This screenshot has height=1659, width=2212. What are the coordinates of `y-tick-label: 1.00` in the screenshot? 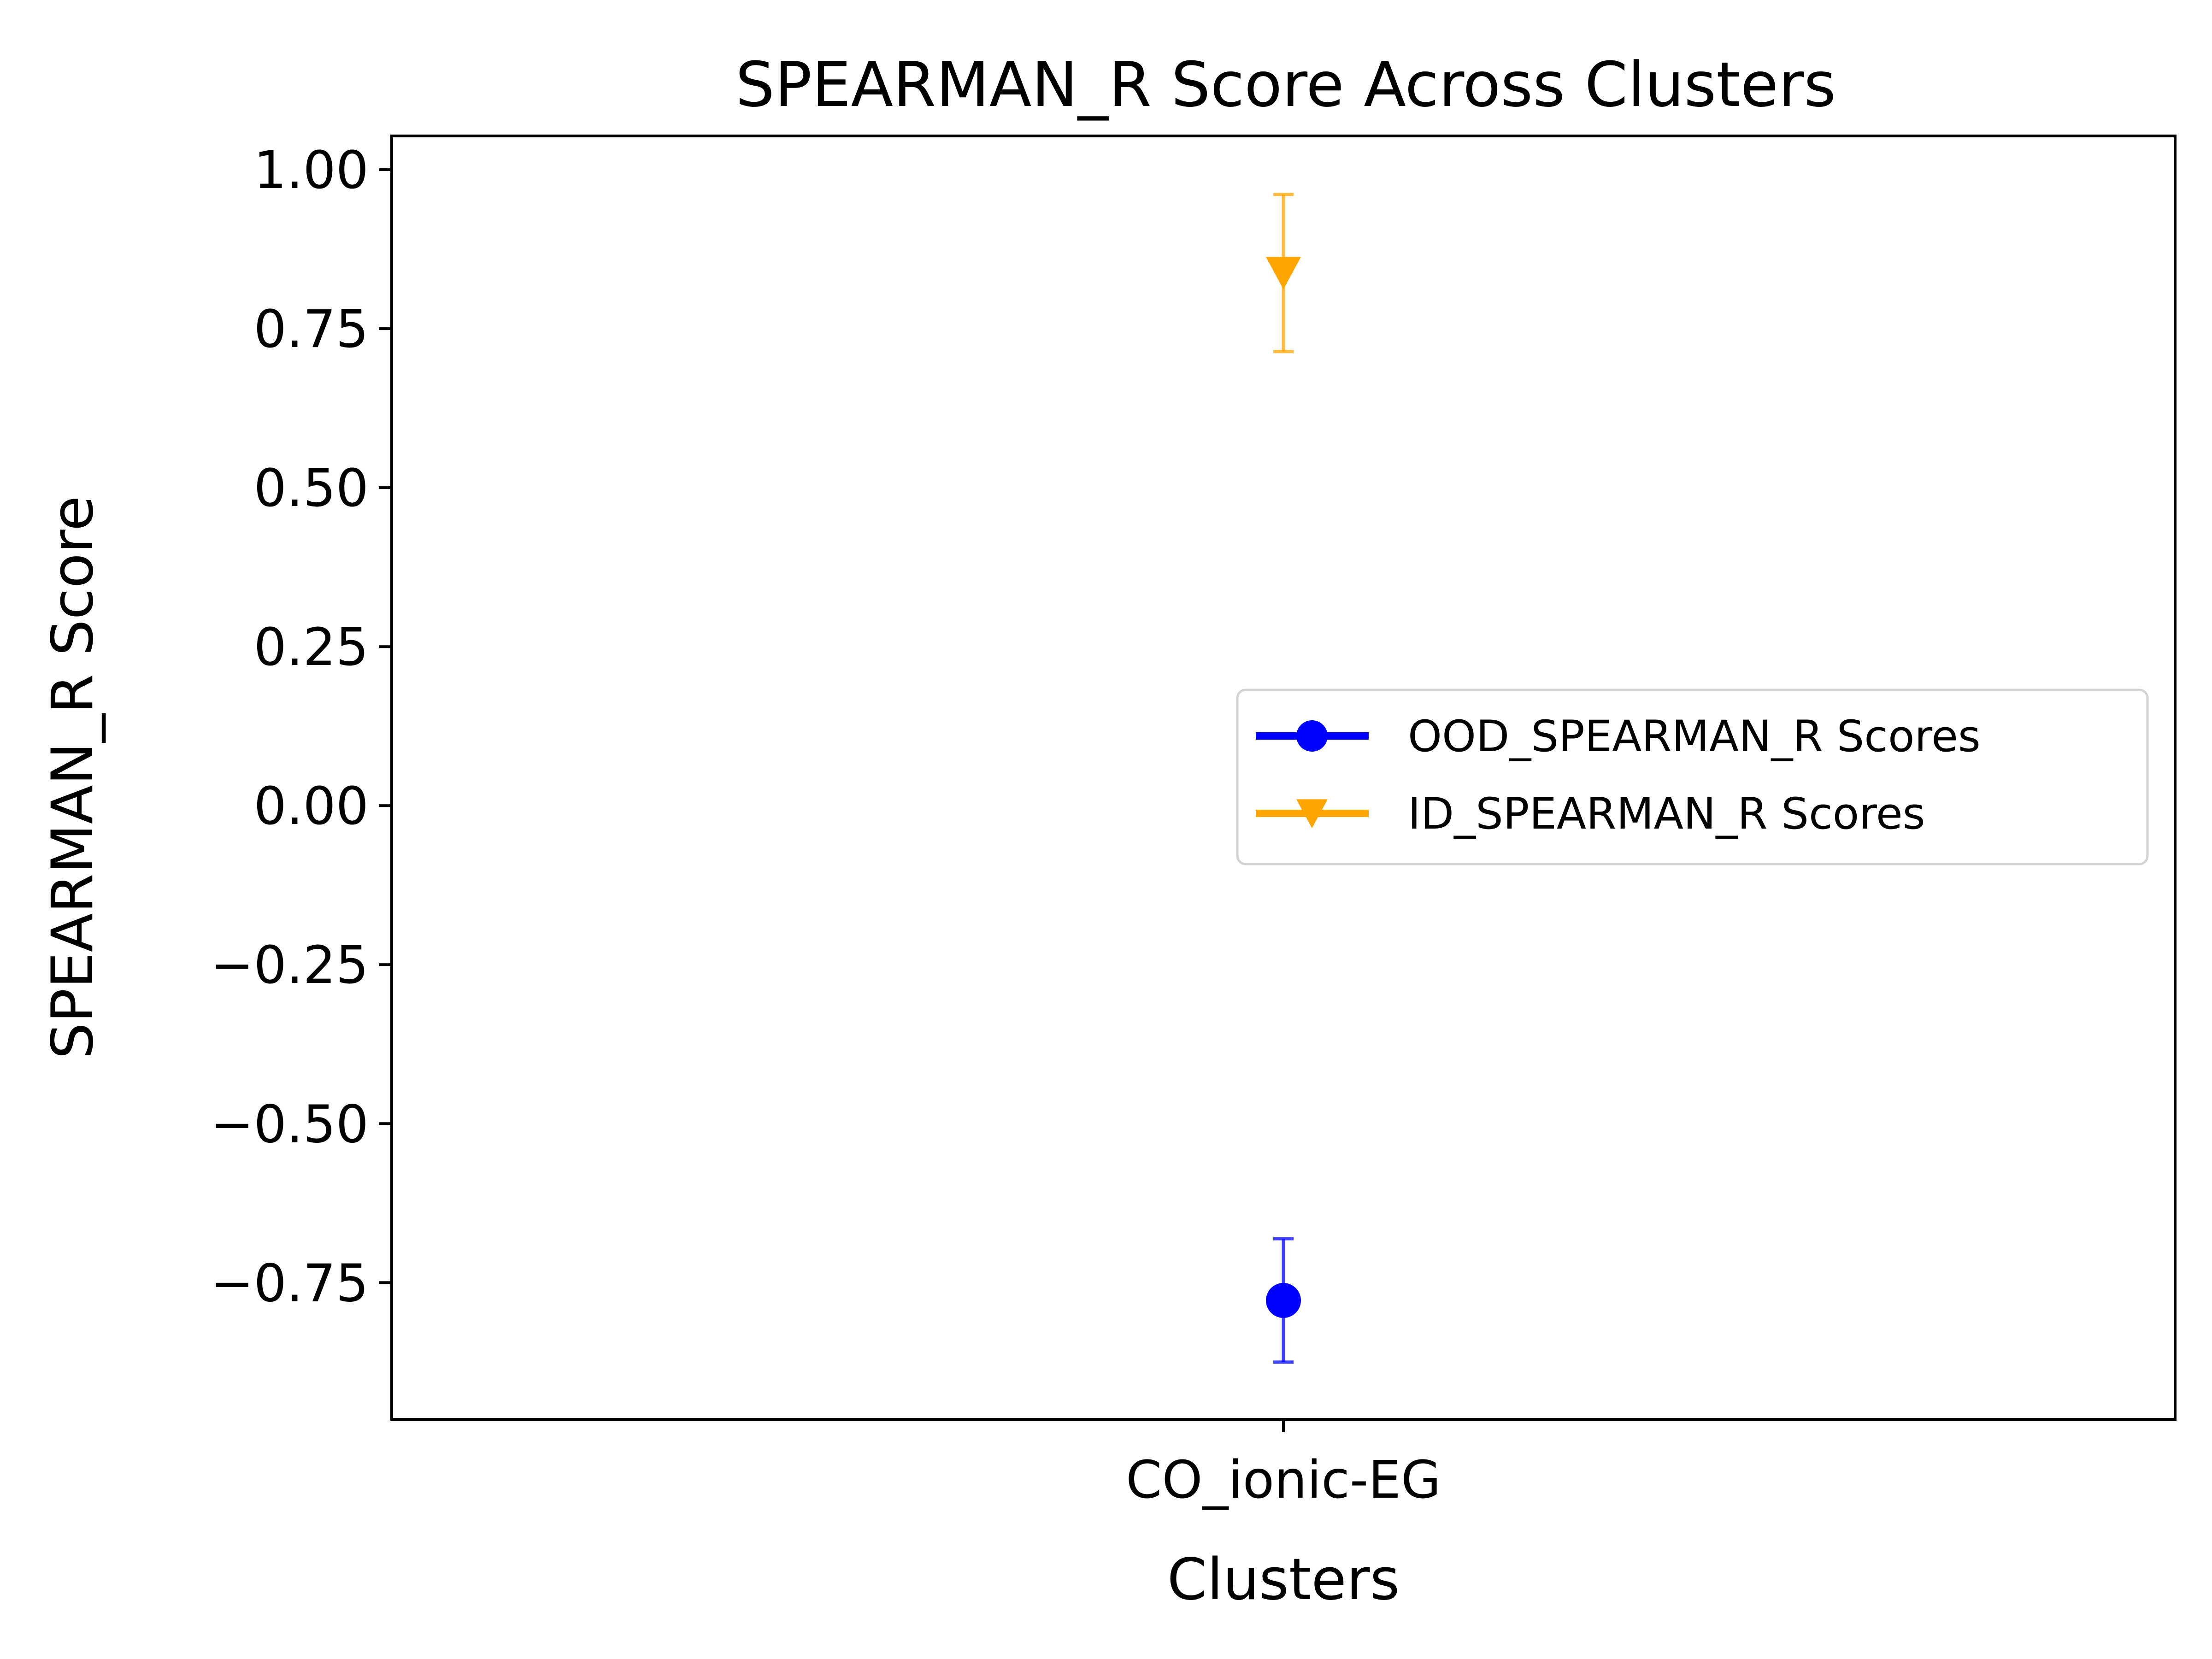 It's located at (311, 170).